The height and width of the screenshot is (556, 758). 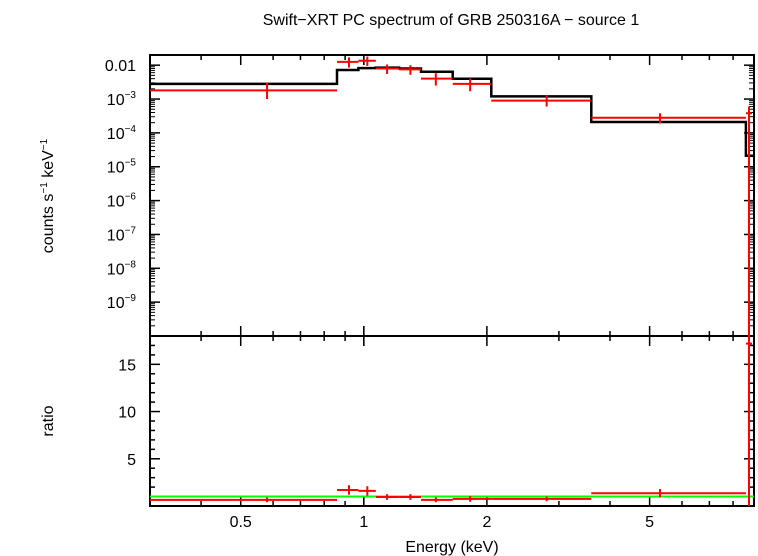 I want to click on x-tick-label: 1, so click(x=363, y=522).